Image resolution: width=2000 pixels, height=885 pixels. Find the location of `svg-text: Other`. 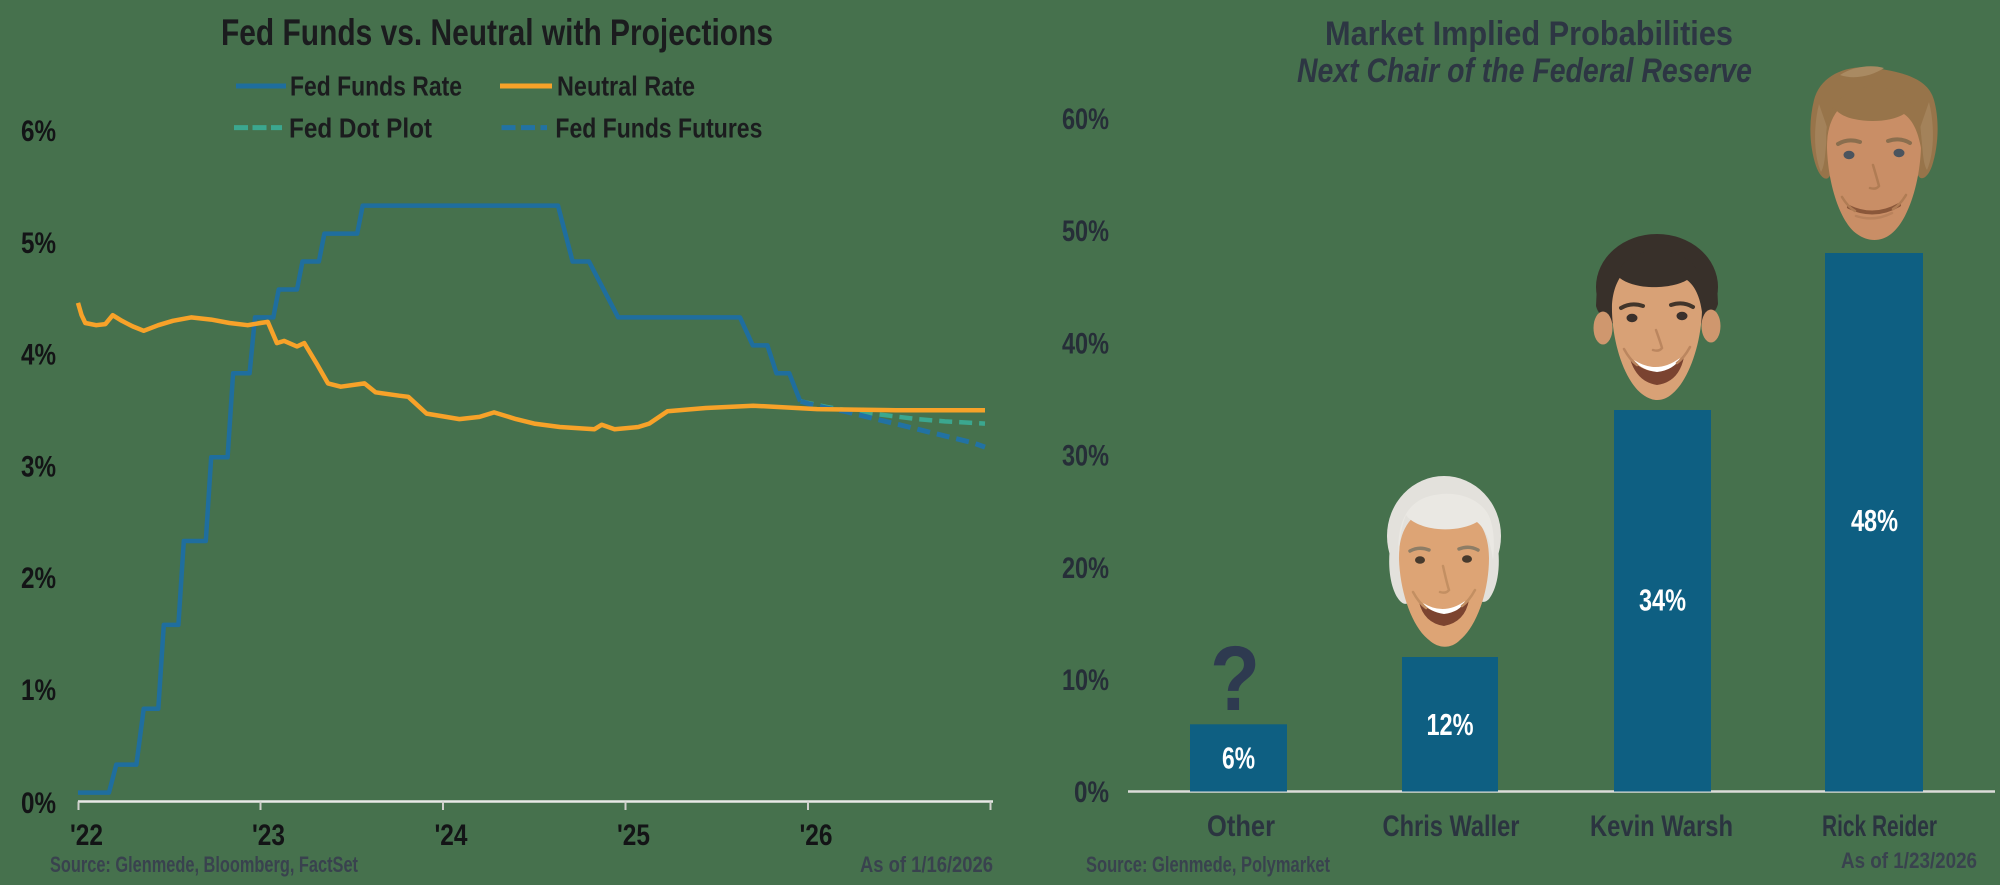

svg-text: Other is located at coordinates (1241, 826).